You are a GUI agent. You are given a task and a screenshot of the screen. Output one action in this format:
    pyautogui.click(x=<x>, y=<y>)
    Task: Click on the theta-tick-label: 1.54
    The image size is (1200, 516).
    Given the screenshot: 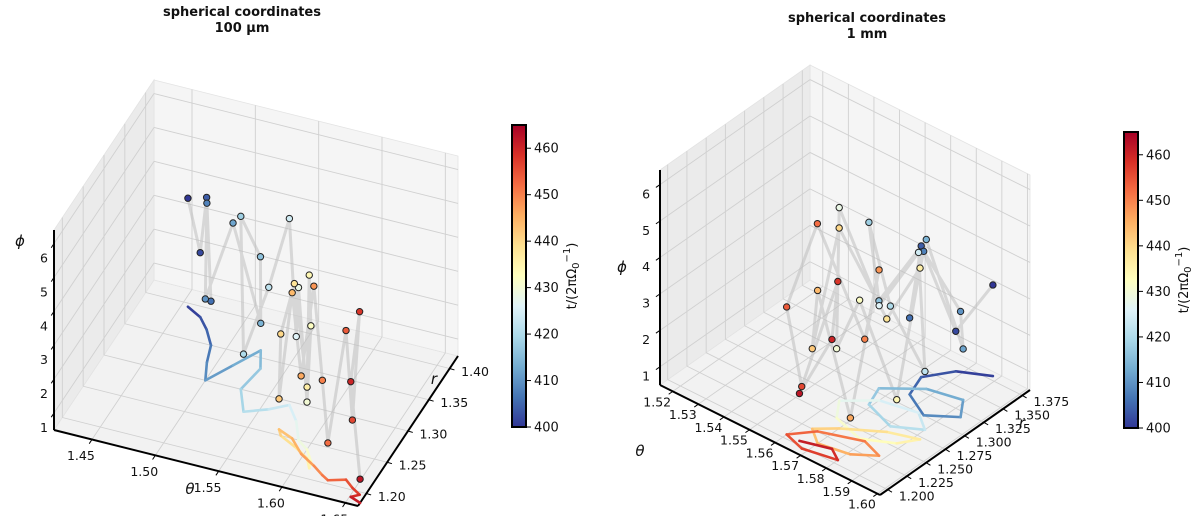 What is the action you would take?
    pyautogui.click(x=708, y=427)
    